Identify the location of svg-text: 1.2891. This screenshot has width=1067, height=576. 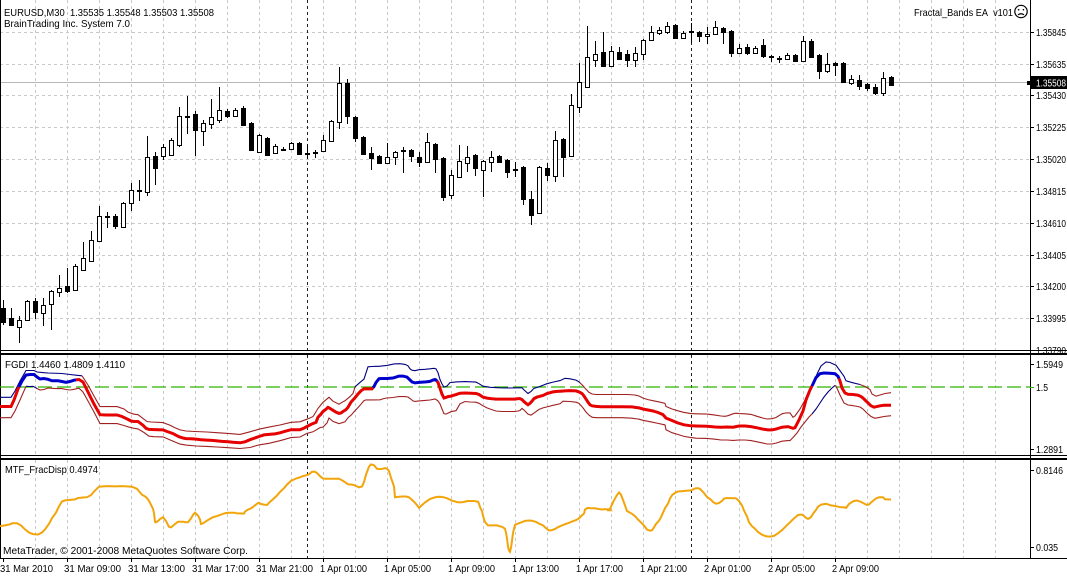
(1049, 450).